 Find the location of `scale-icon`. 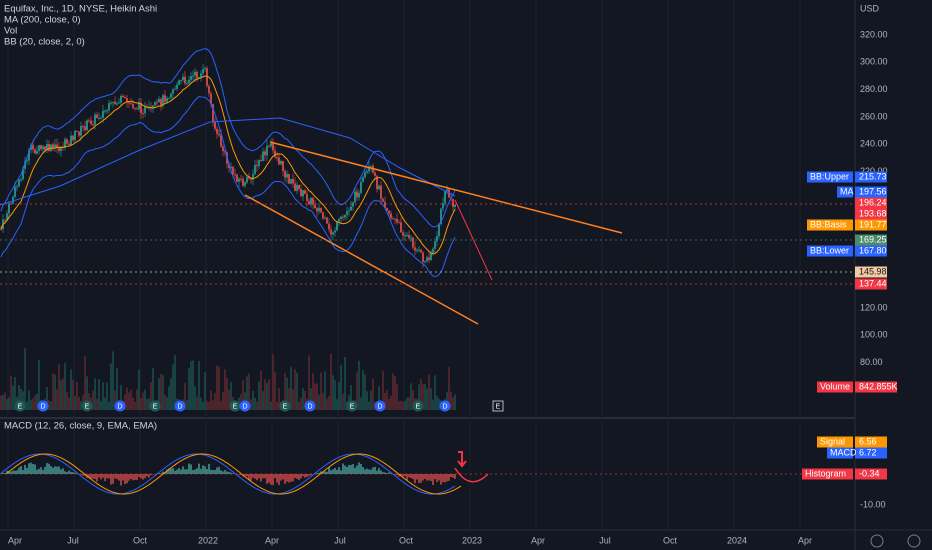

scale-icon is located at coordinates (914, 541).